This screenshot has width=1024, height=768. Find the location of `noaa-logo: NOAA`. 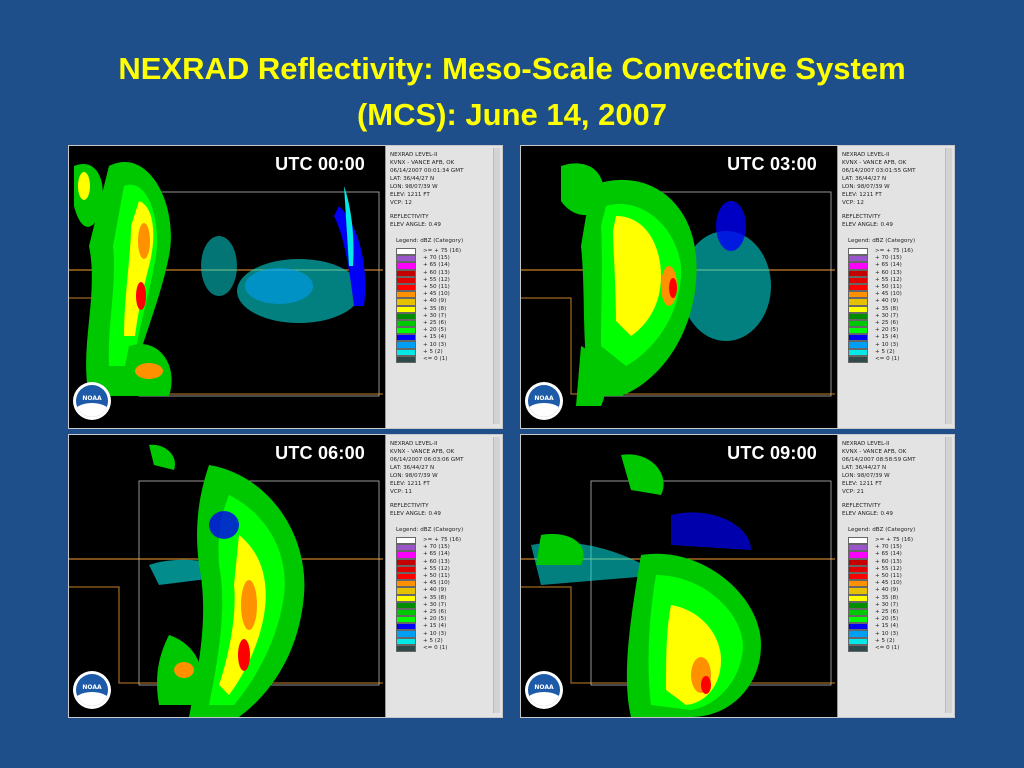

noaa-logo: NOAA is located at coordinates (92, 690).